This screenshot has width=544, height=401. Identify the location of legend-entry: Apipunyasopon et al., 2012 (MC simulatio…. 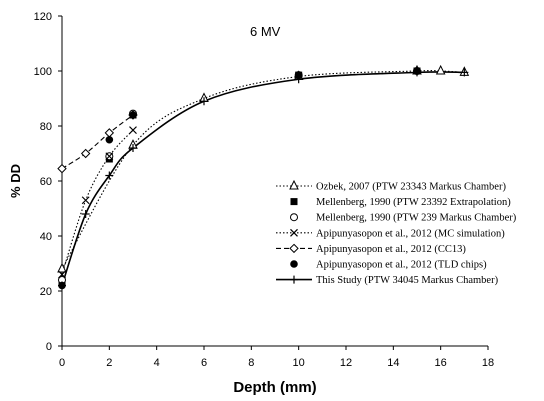
(390, 233).